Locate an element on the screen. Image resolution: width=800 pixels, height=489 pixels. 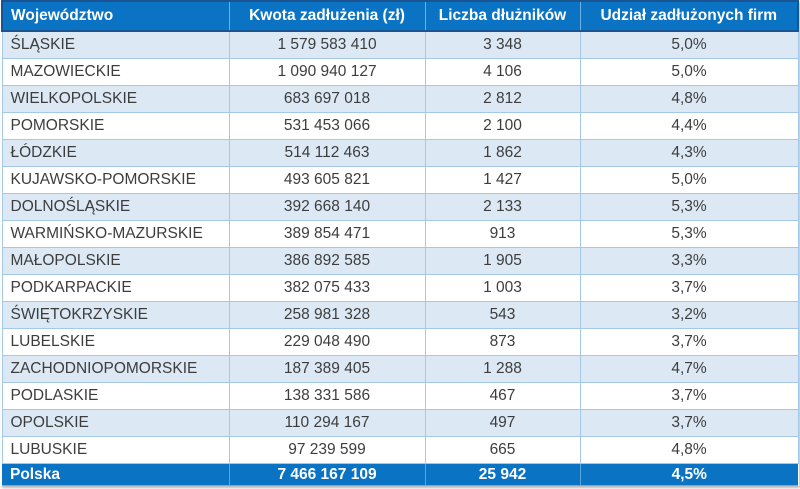
debt-cell: 493 605 821 is located at coordinates (327, 180).